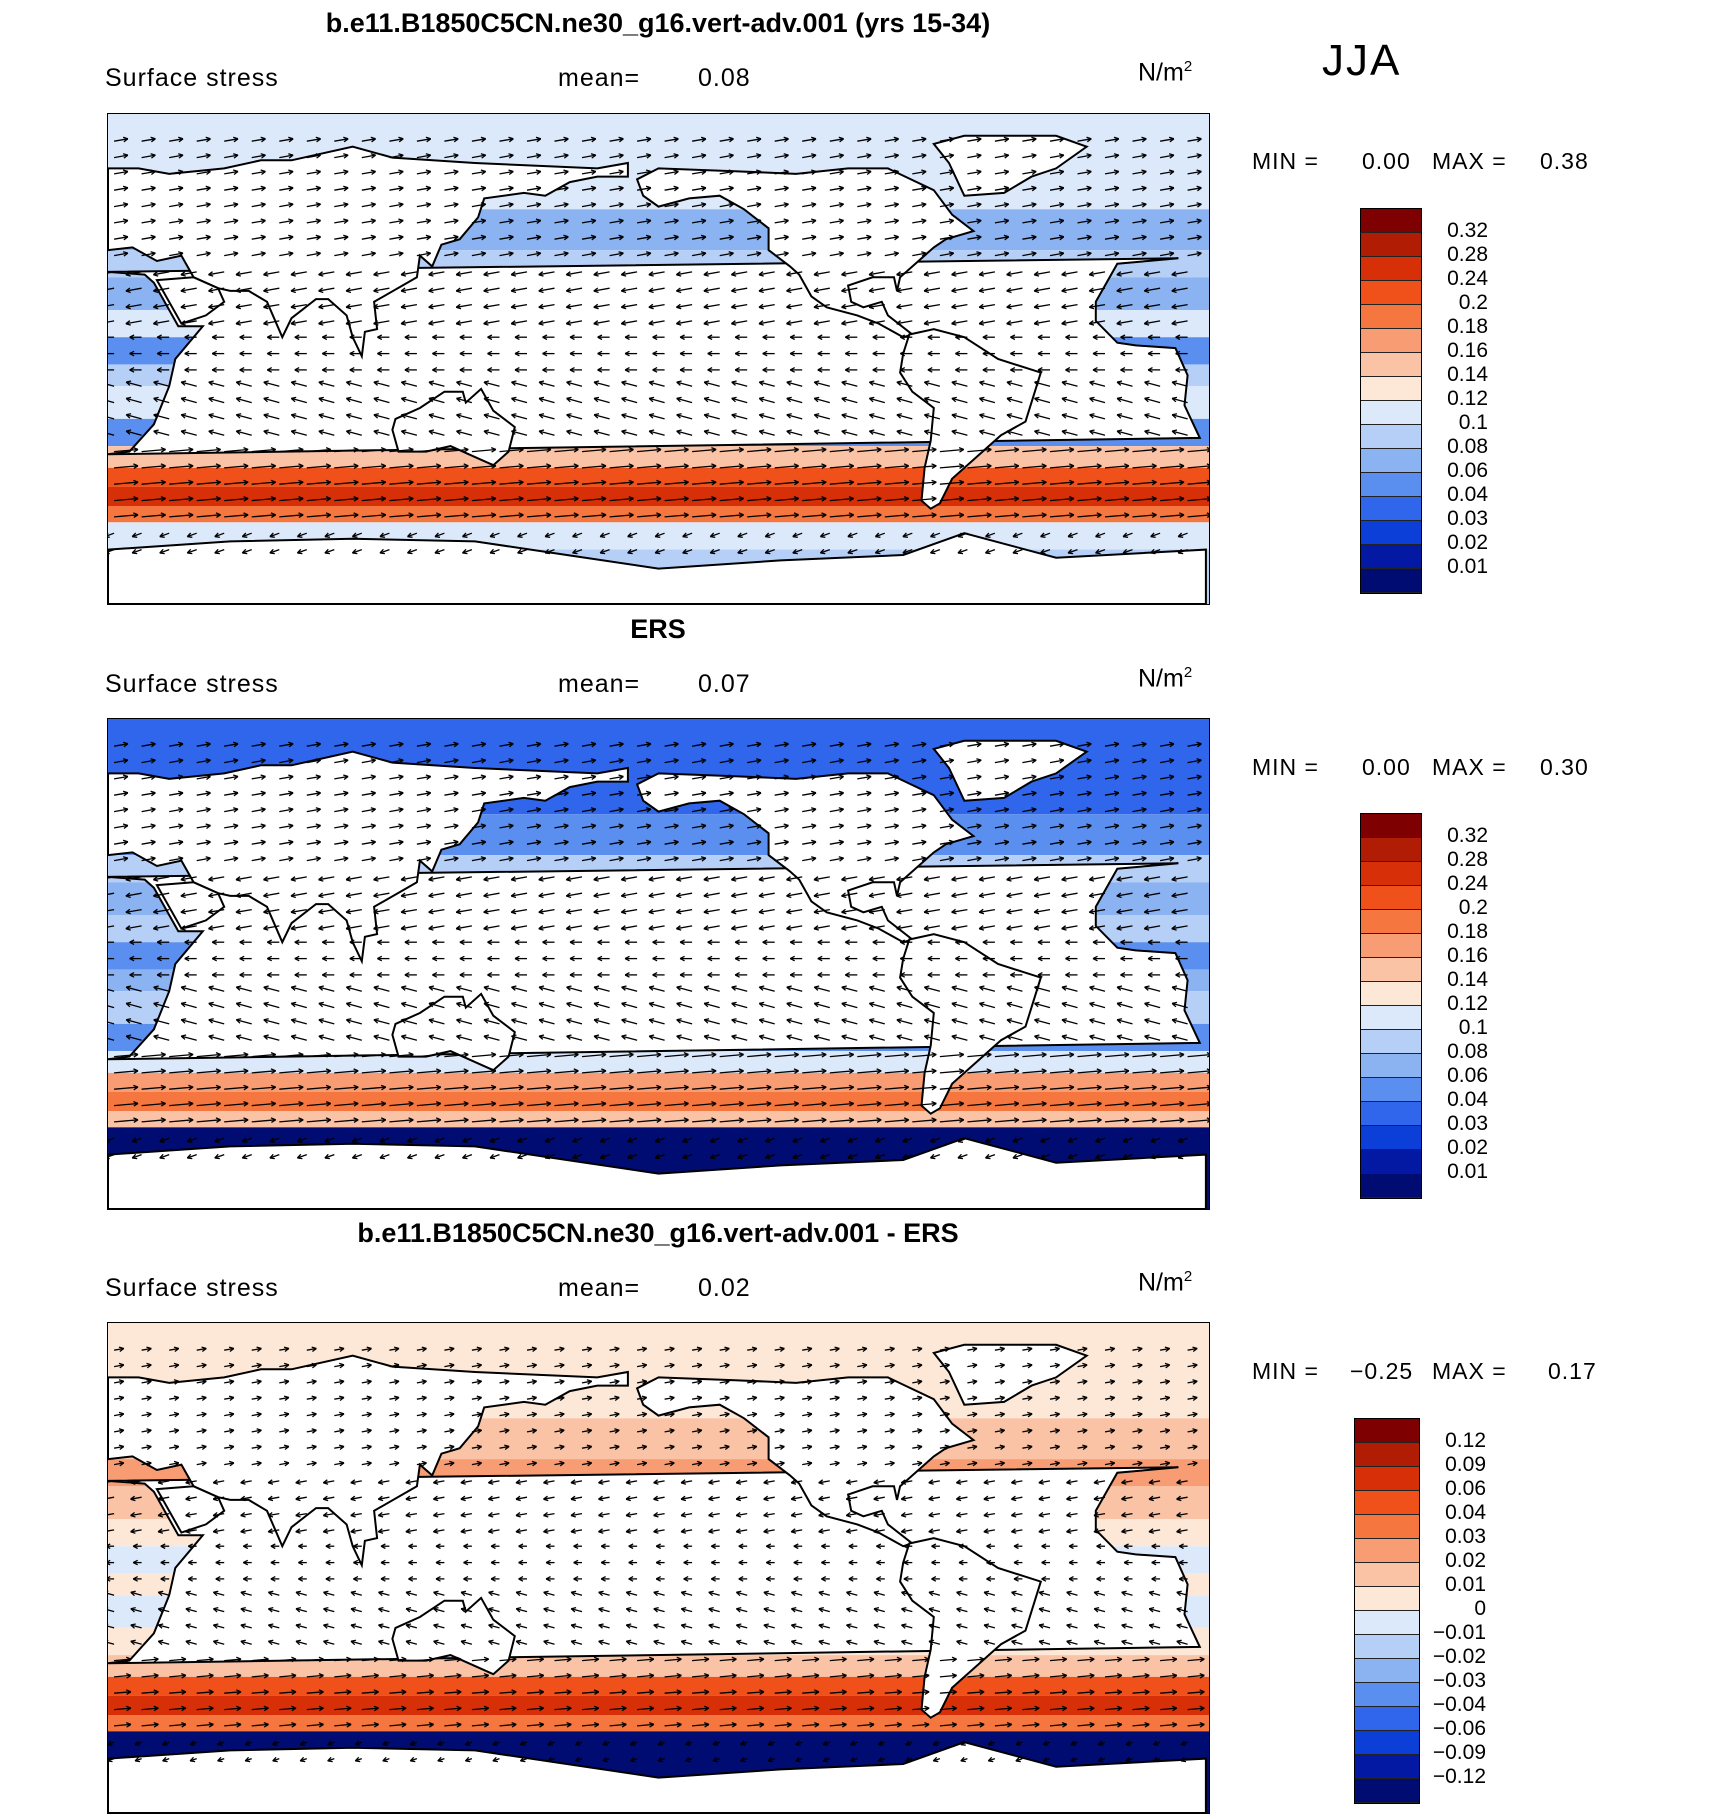  Describe the element at coordinates (1469, 161) in the screenshot. I see `panel-1-max-label: MAX =` at that location.